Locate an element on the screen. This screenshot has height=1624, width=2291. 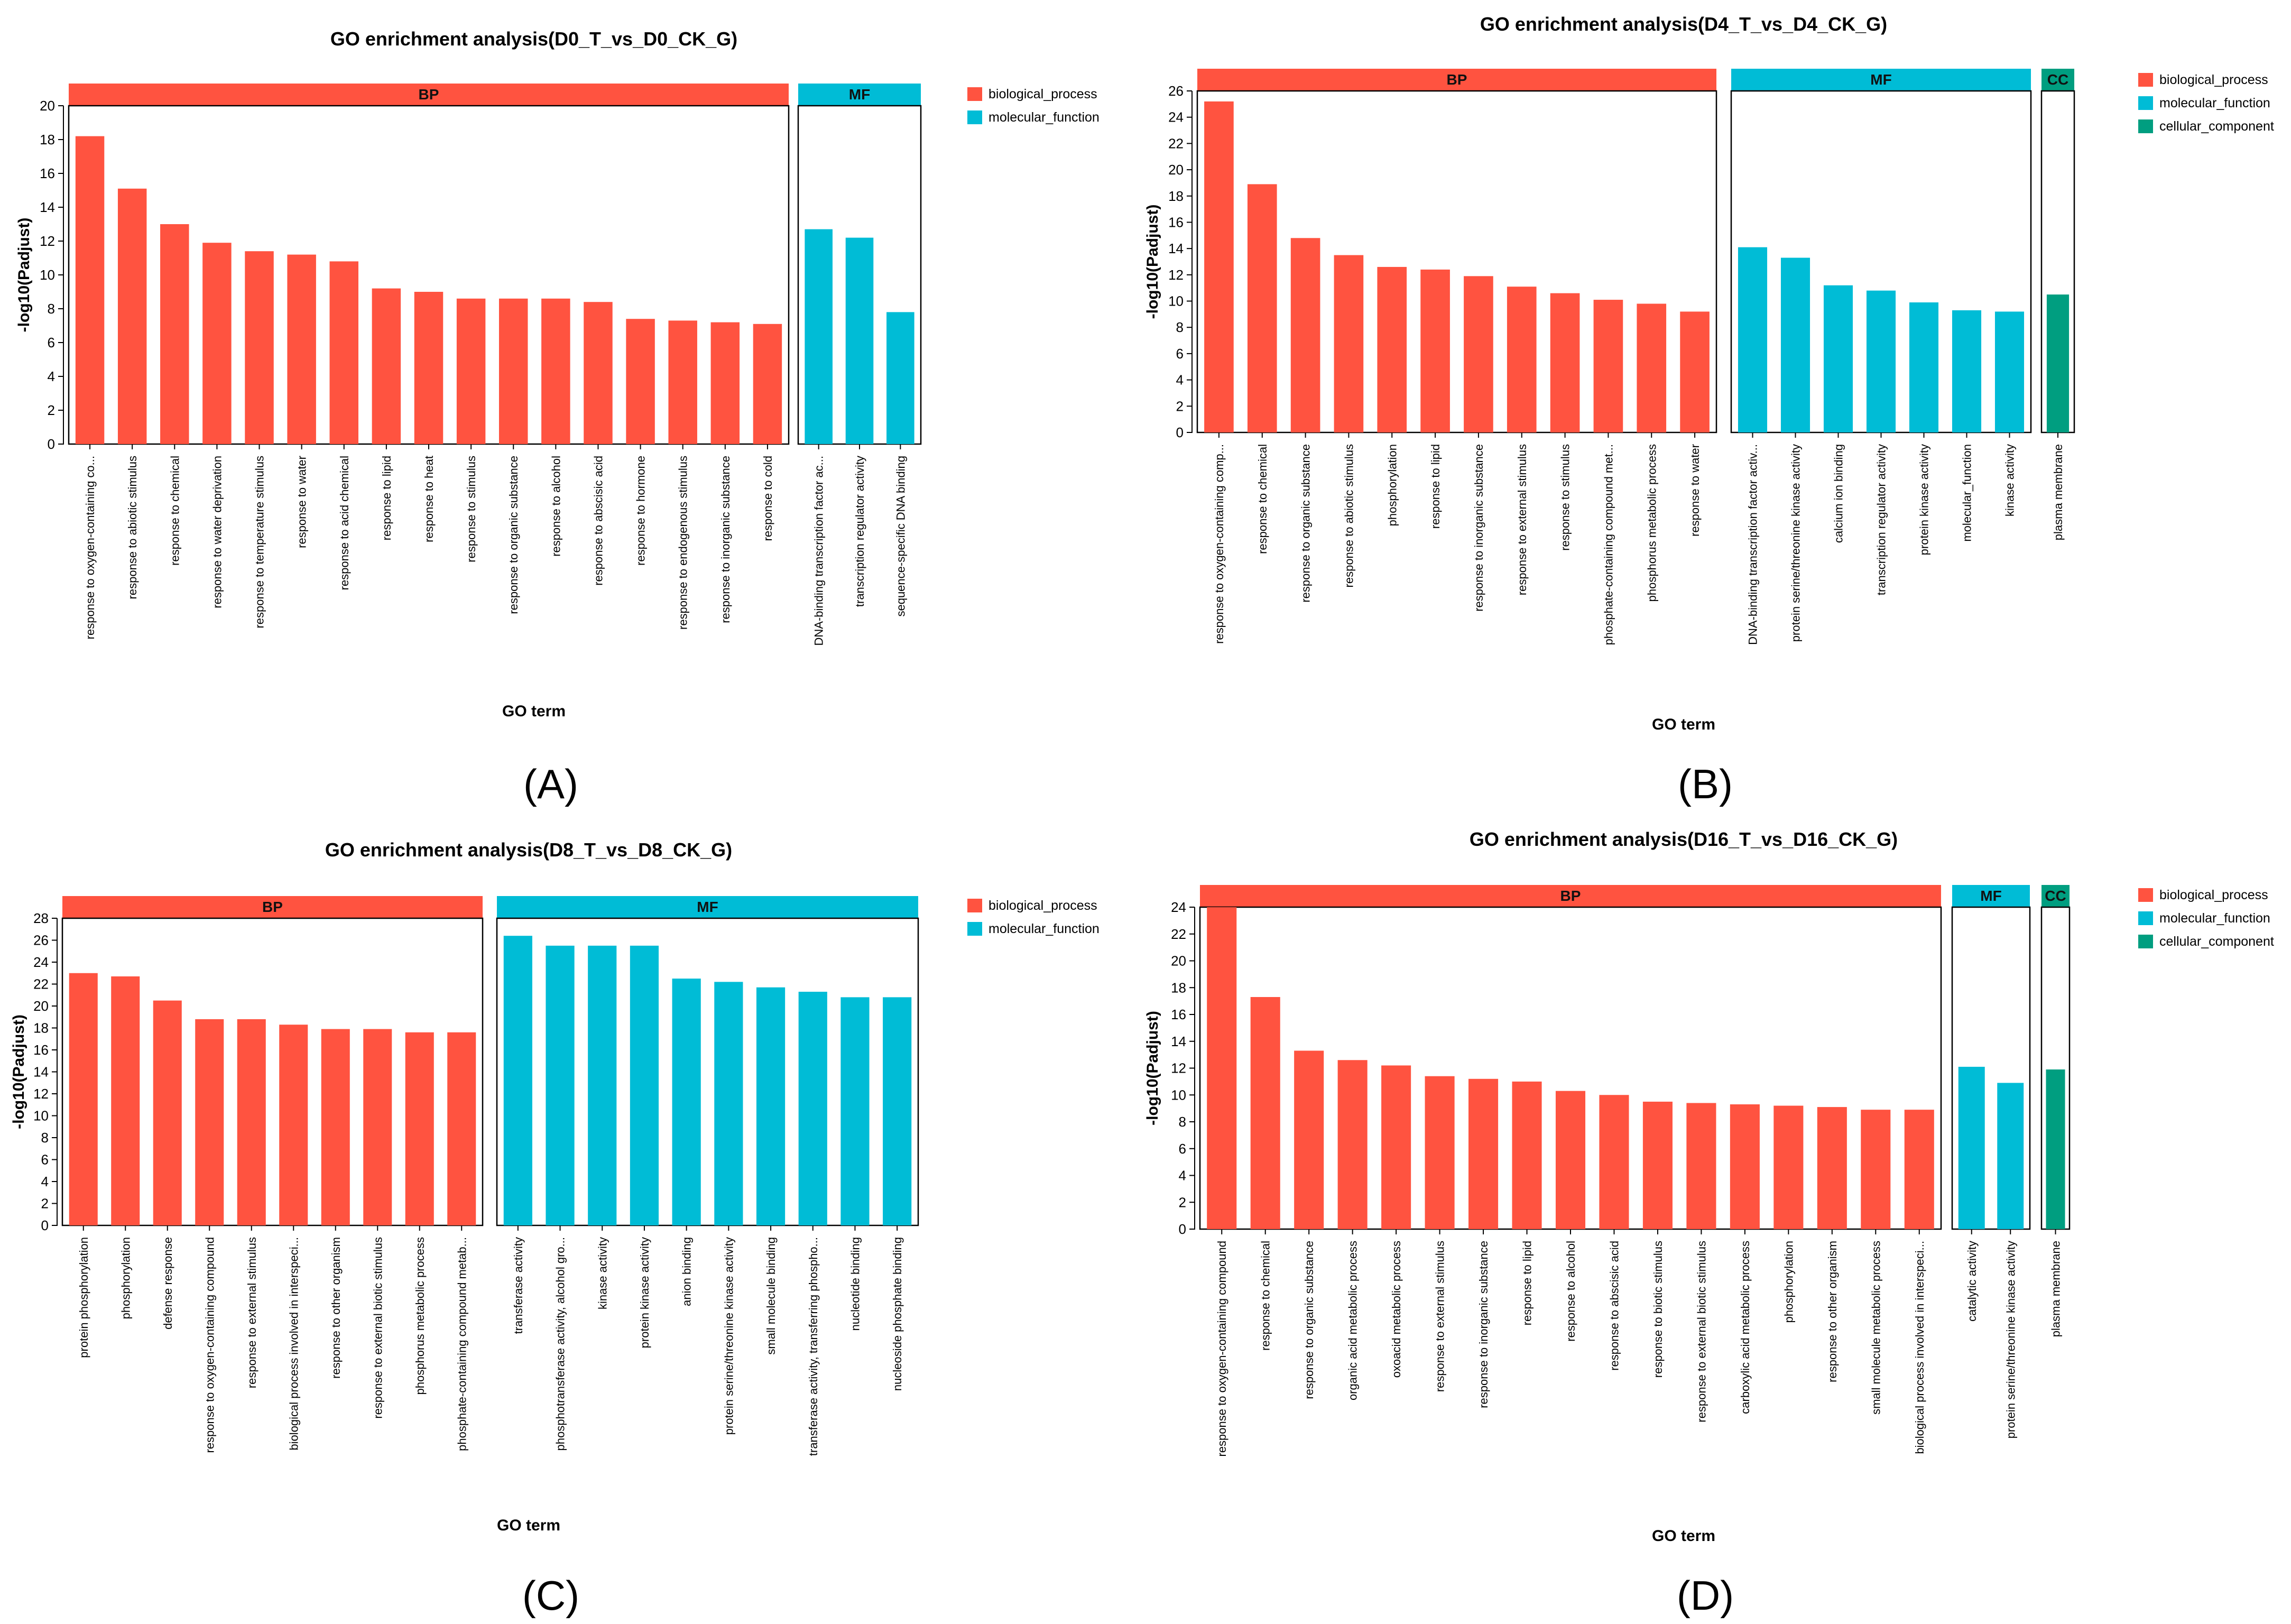
x-axis-label: GO term is located at coordinates (1683, 1536).